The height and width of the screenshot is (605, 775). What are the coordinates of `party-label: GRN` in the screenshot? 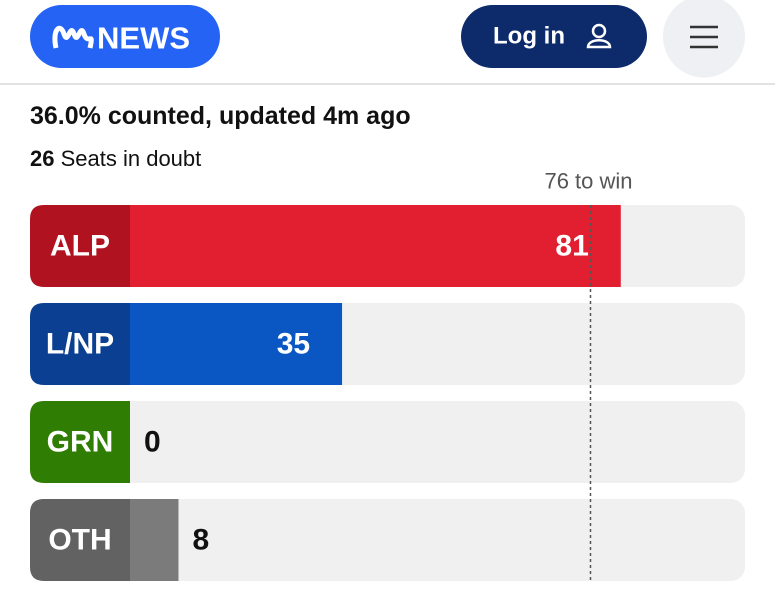 It's located at (80, 442).